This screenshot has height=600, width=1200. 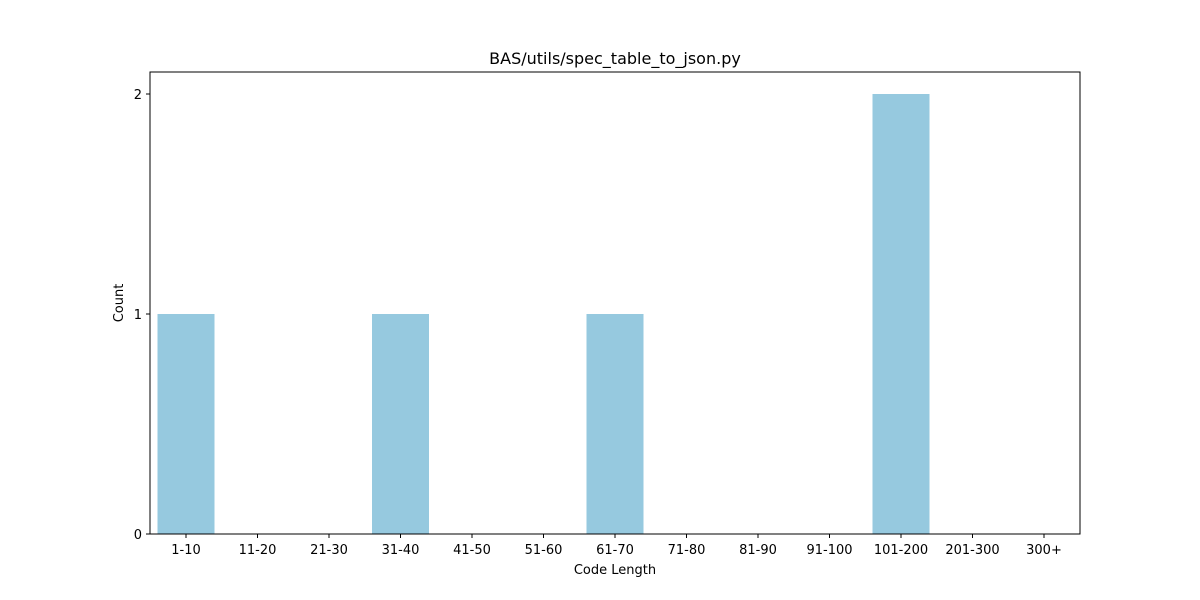 I want to click on x-tick-label: 201-300, so click(x=972, y=550).